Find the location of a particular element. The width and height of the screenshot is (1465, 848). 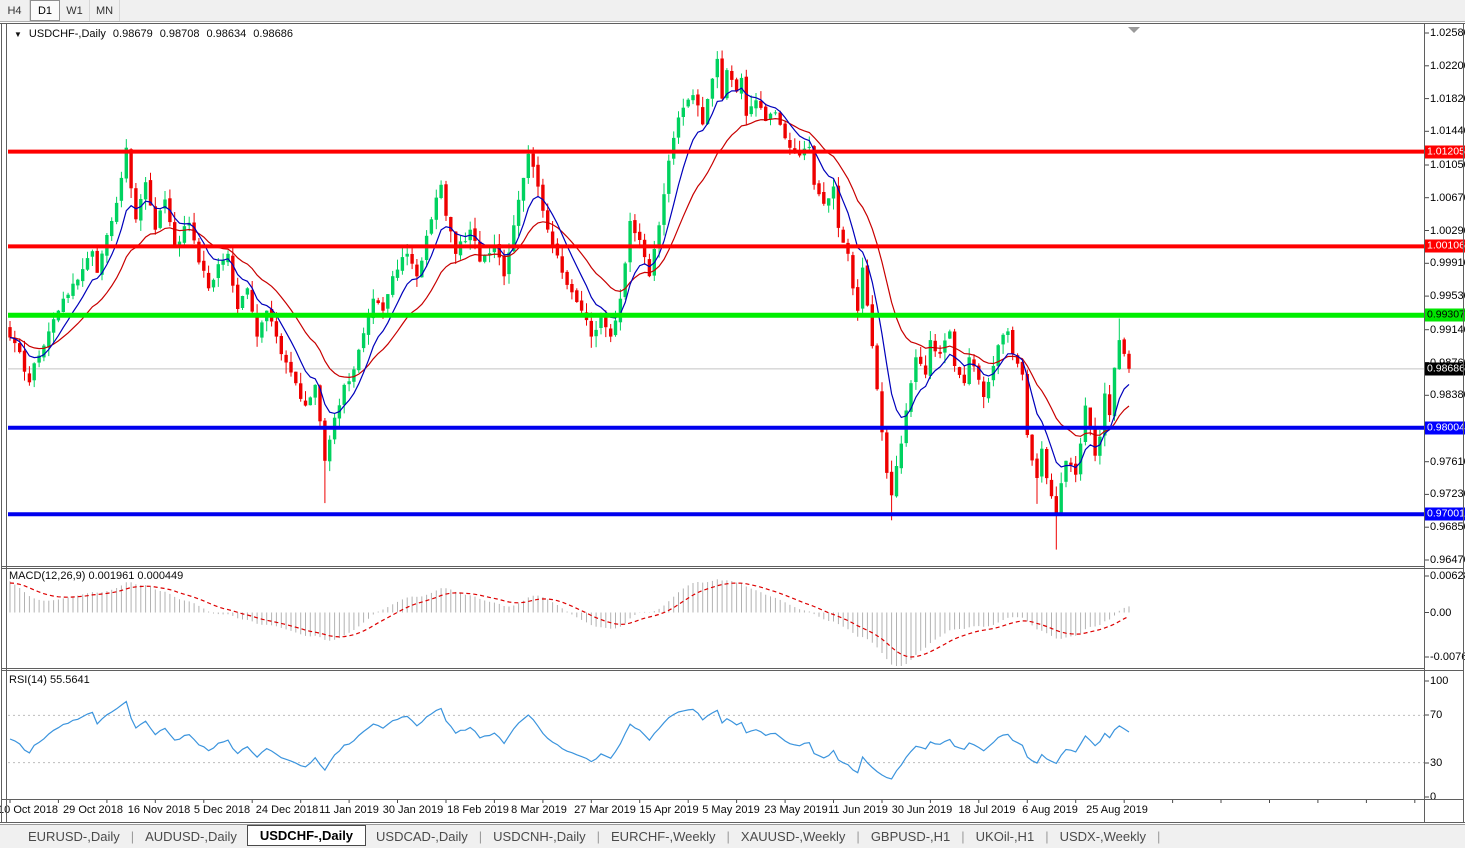

window-right-border is located at coordinates (1463, 423).